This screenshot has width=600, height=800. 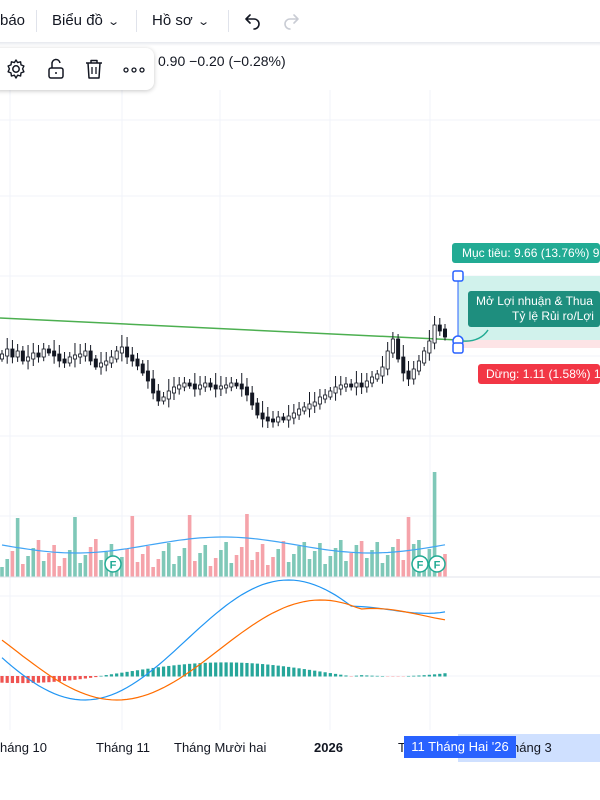 What do you see at coordinates (458, 276) in the screenshot?
I see `target-handle` at bounding box center [458, 276].